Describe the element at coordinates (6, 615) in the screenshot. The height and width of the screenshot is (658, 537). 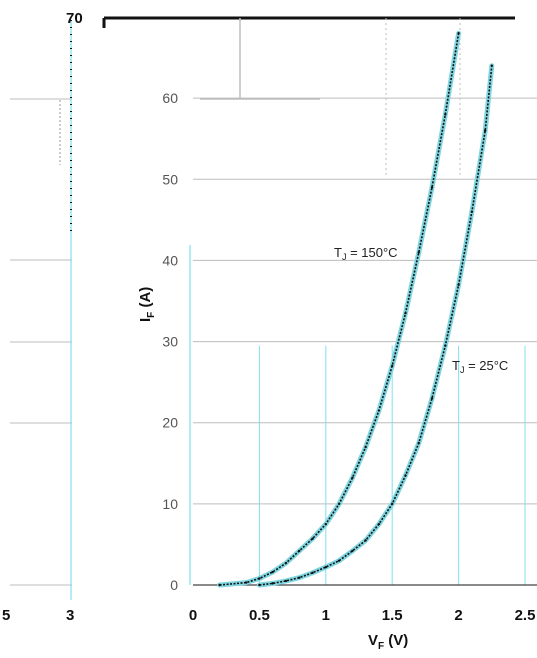
I see `overlay-tick-label: 5` at that location.